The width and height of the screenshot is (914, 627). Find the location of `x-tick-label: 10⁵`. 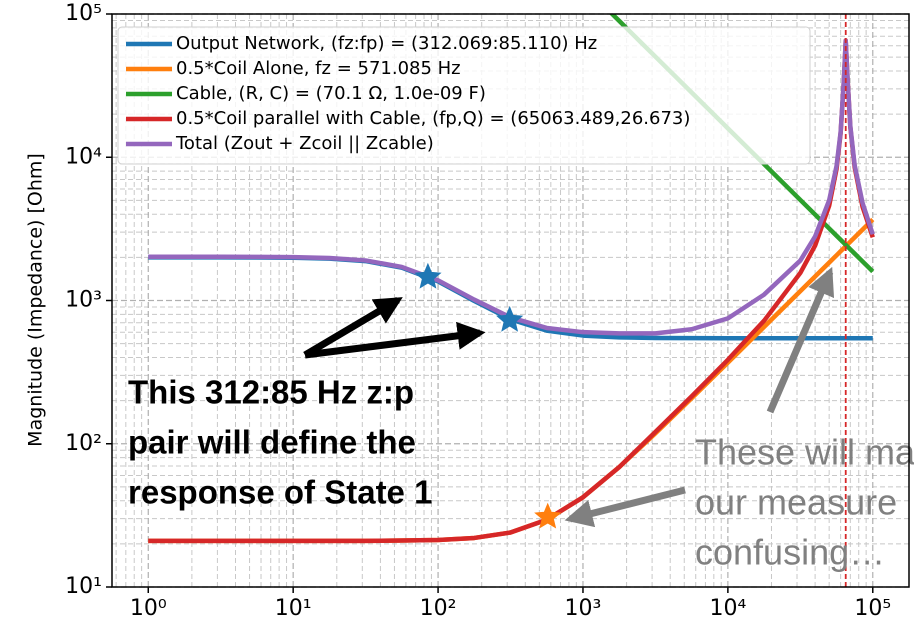

x-tick-label: 10⁵ is located at coordinates (872, 608).